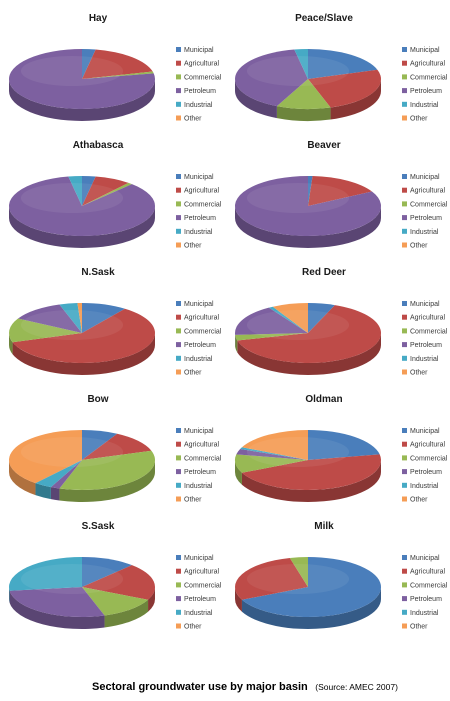 The height and width of the screenshot is (701, 450). I want to click on pie-side-industrial, so click(43, 491).